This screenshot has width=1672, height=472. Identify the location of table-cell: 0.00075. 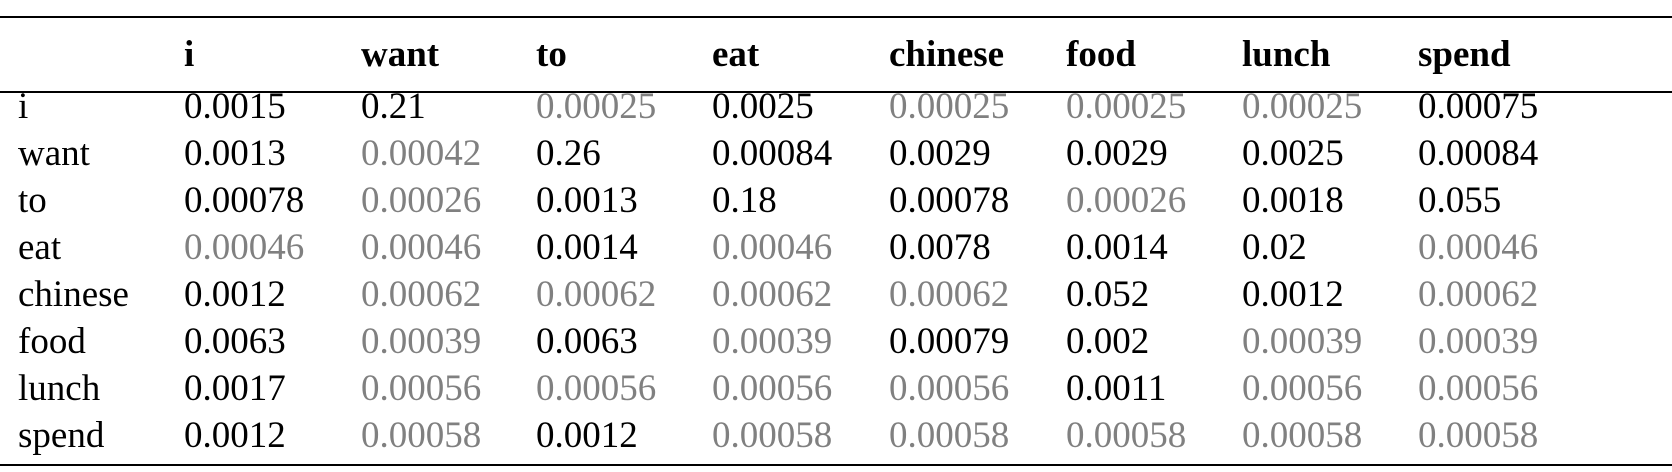
(1478, 106).